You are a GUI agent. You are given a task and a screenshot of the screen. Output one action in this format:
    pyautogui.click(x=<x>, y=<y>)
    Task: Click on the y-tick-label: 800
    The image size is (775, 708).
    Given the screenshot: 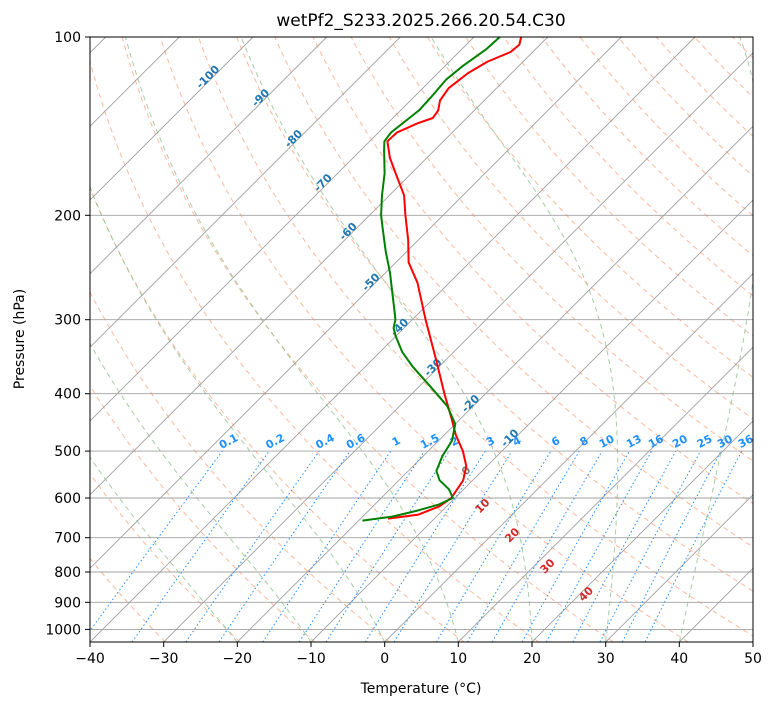 What is the action you would take?
    pyautogui.click(x=67, y=573)
    